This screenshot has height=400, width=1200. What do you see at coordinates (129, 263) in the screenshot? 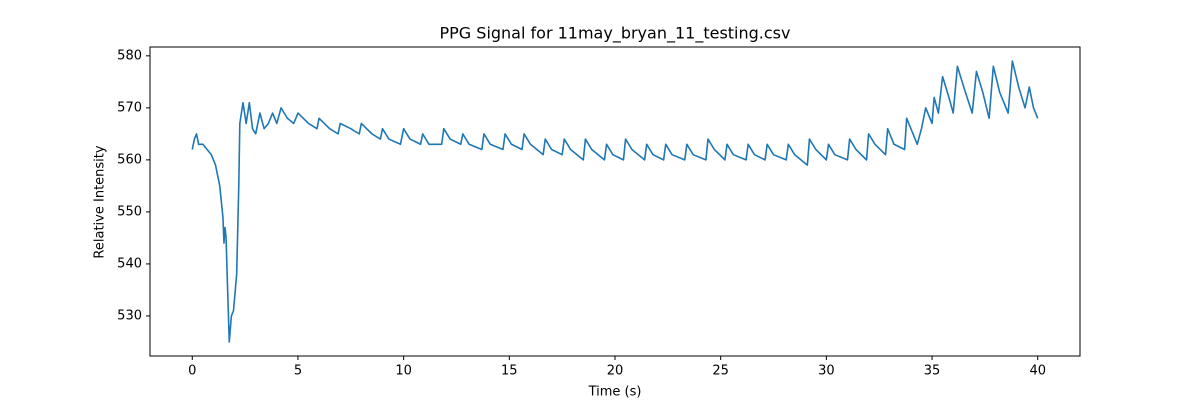
I see `y-tick-label: 540` at bounding box center [129, 263].